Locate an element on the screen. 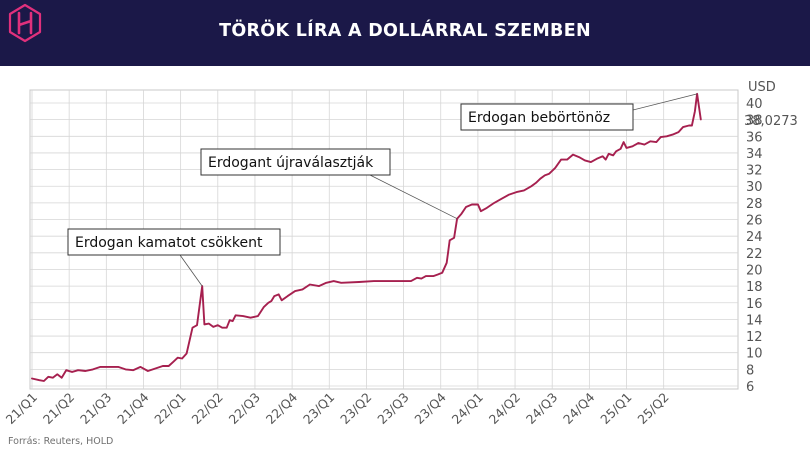  last-value-label: 38,0273 is located at coordinates (771, 121).